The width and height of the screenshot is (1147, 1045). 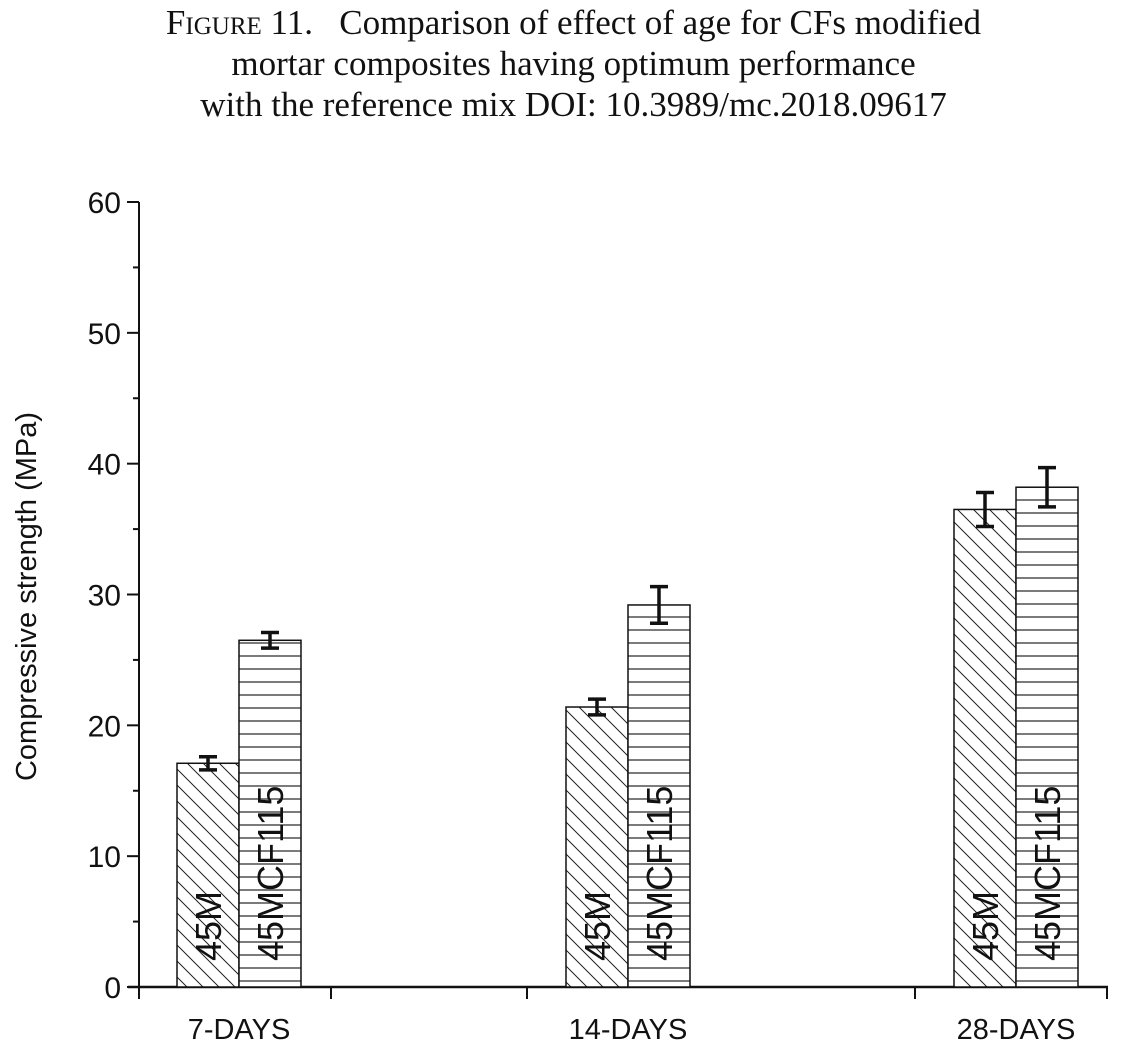 I want to click on y-tick-label: 40, so click(x=104, y=465).